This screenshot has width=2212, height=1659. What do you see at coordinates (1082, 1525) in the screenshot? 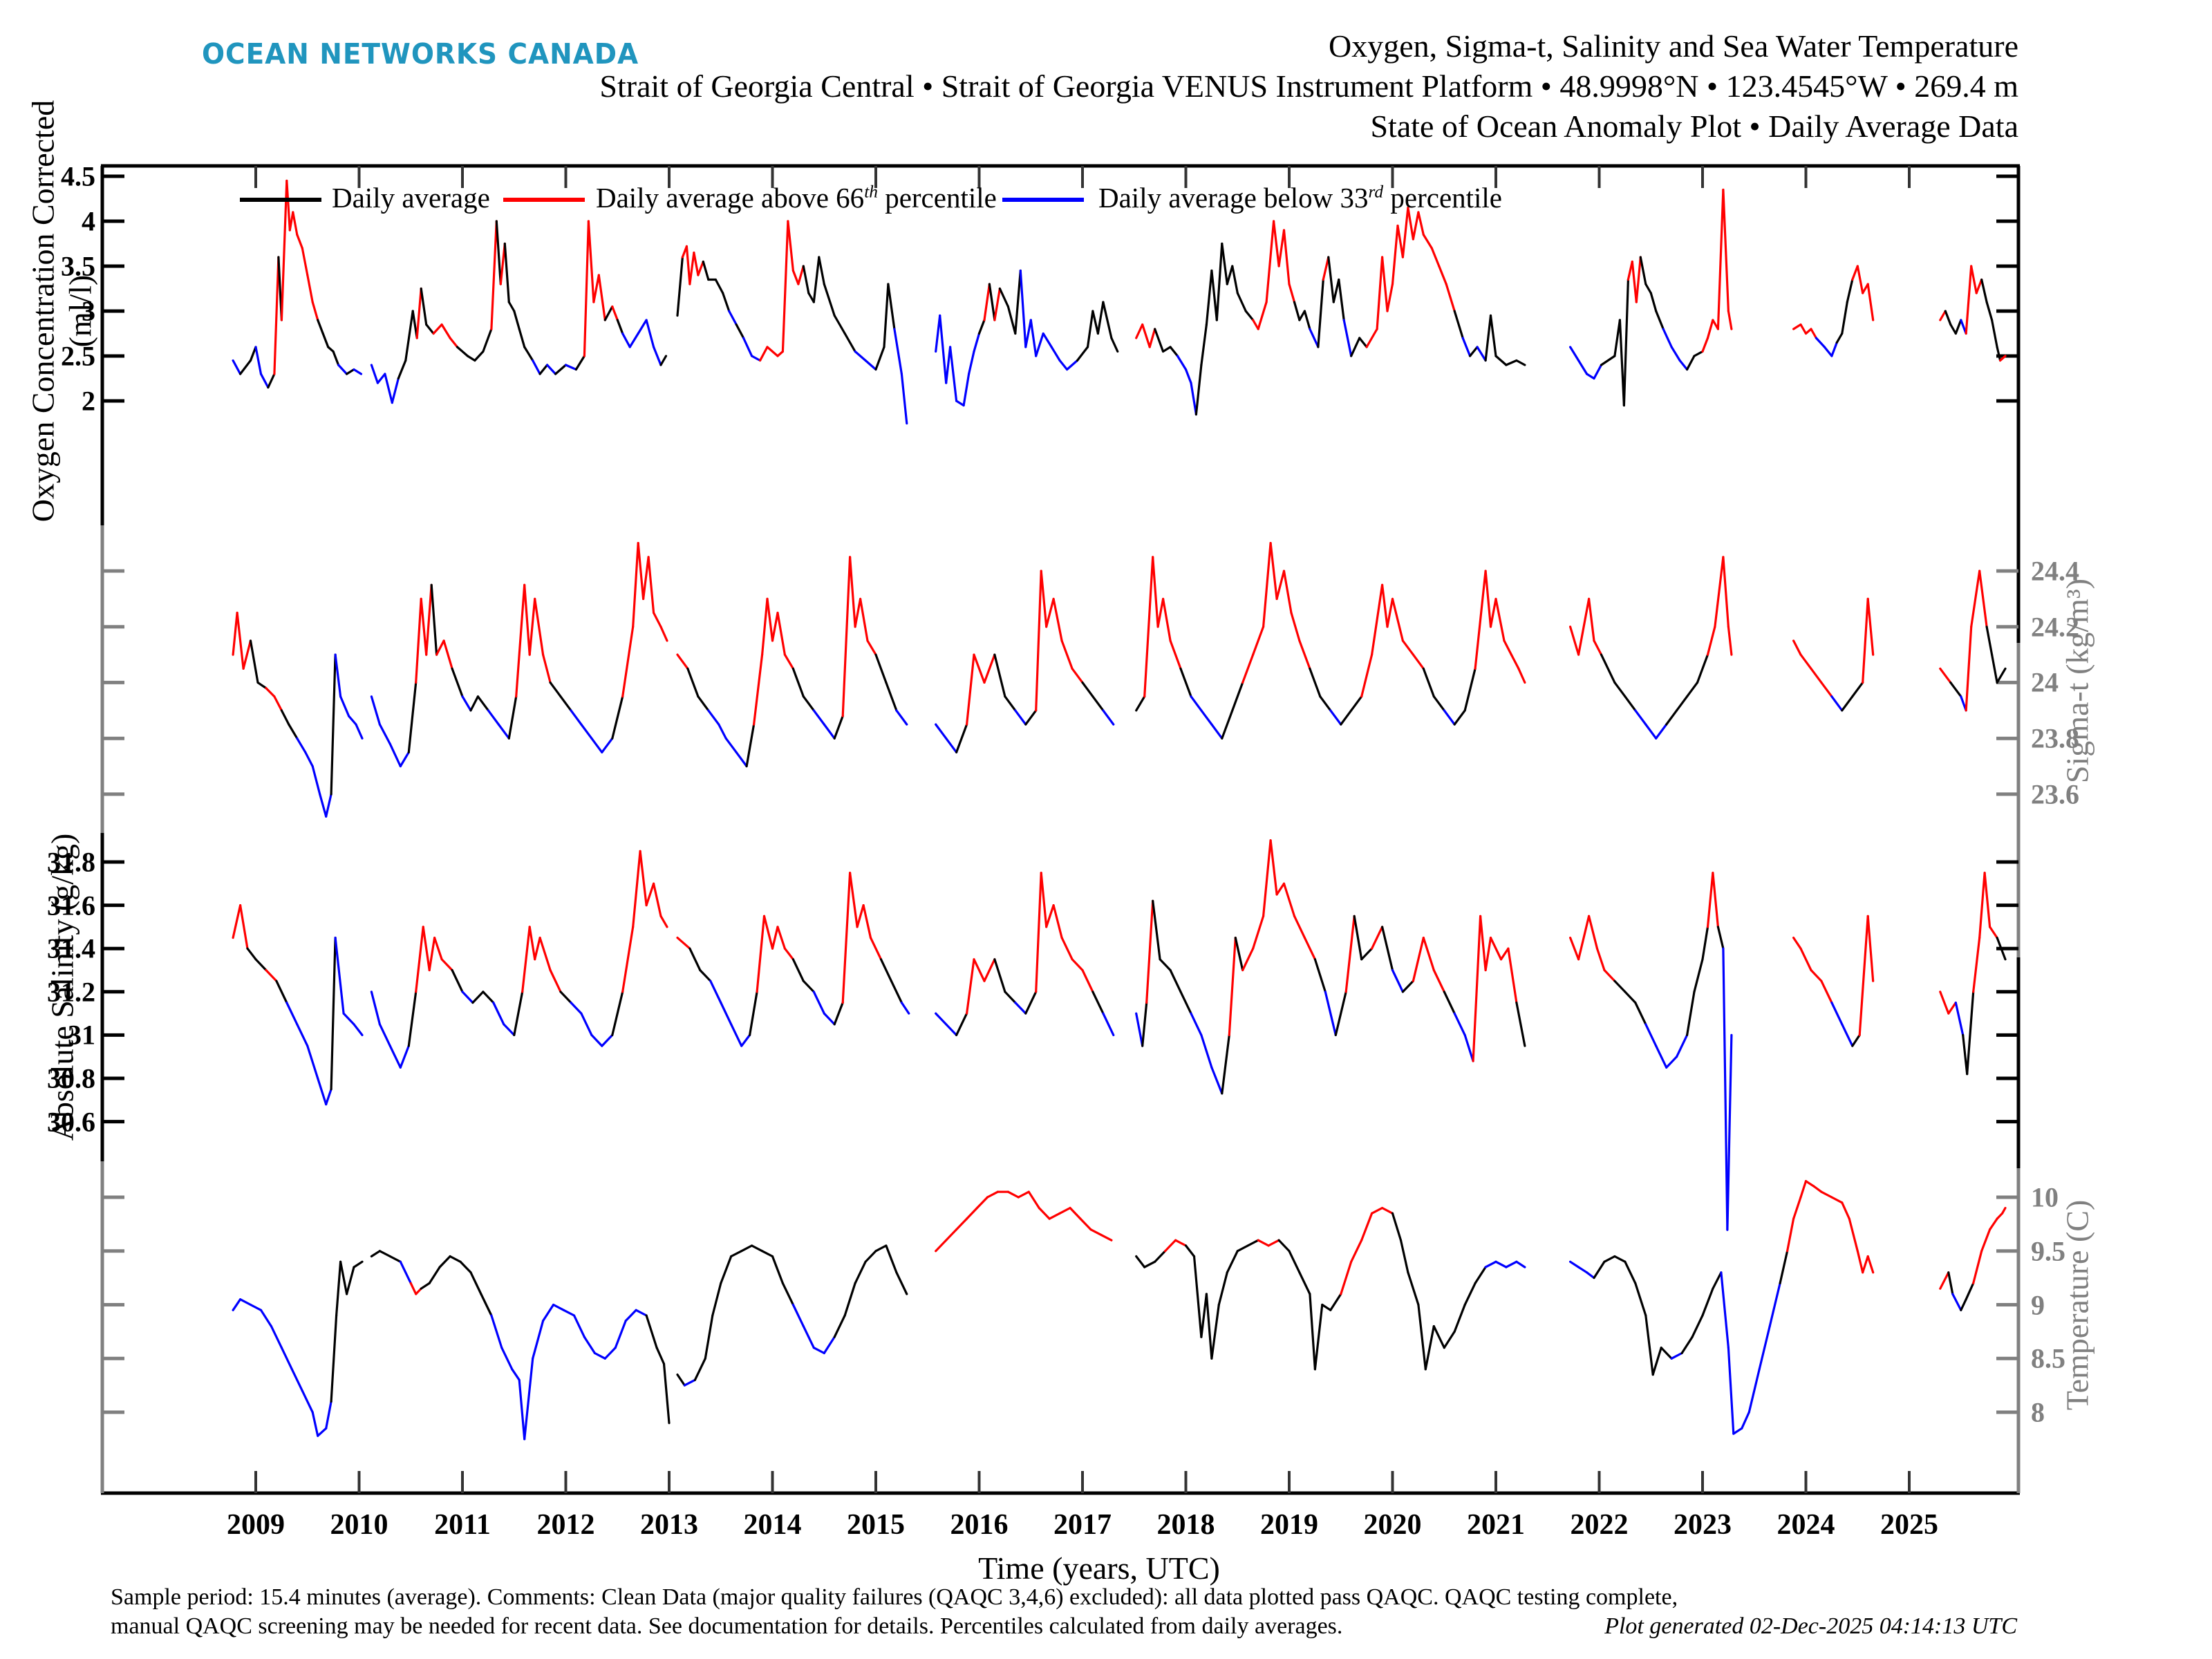
I see `x-tick-label: 2017` at bounding box center [1082, 1525].